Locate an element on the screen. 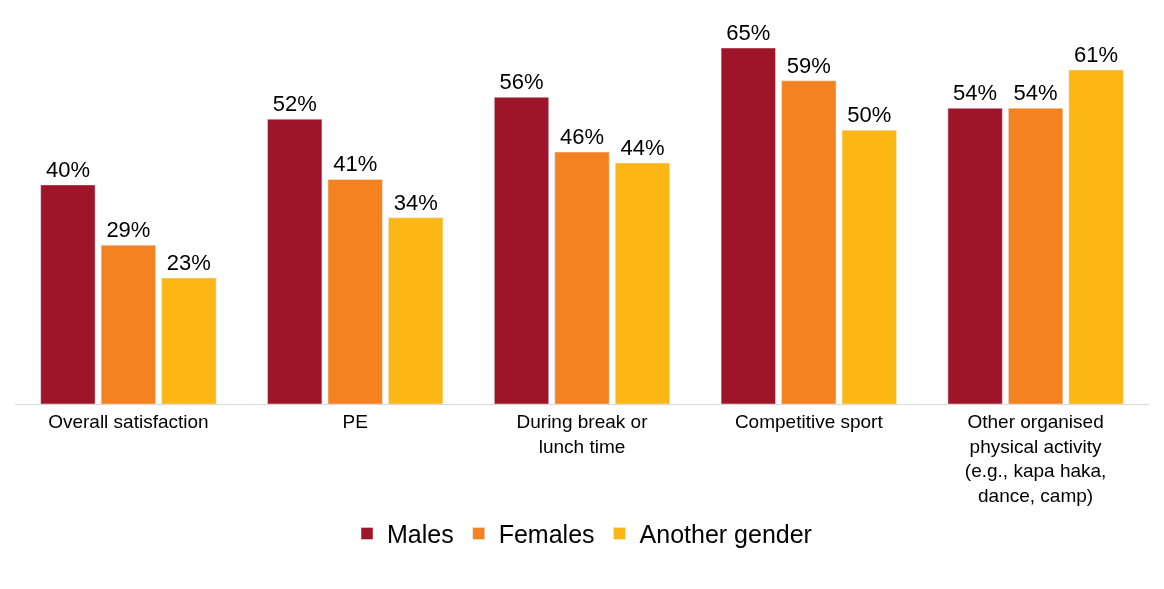 The image size is (1164, 589). data-label: 29% is located at coordinates (128, 230).